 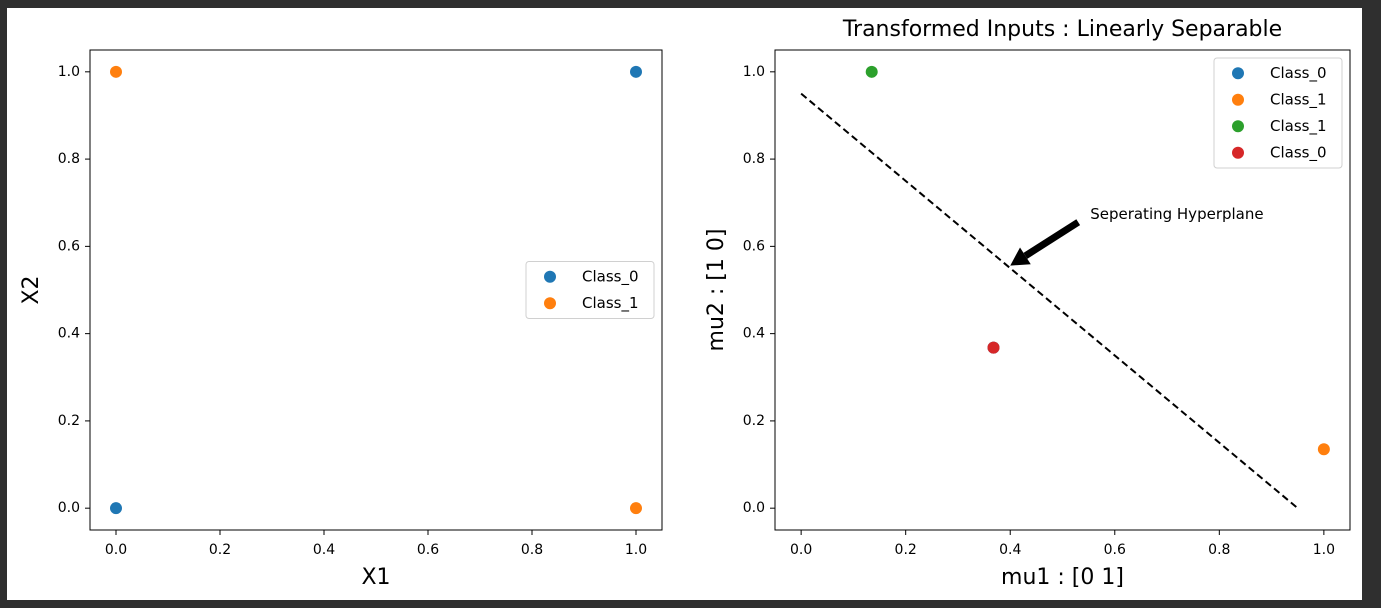 I want to click on chart-title: Transformed Inputs : Linearly Separable, so click(x=1062, y=29).